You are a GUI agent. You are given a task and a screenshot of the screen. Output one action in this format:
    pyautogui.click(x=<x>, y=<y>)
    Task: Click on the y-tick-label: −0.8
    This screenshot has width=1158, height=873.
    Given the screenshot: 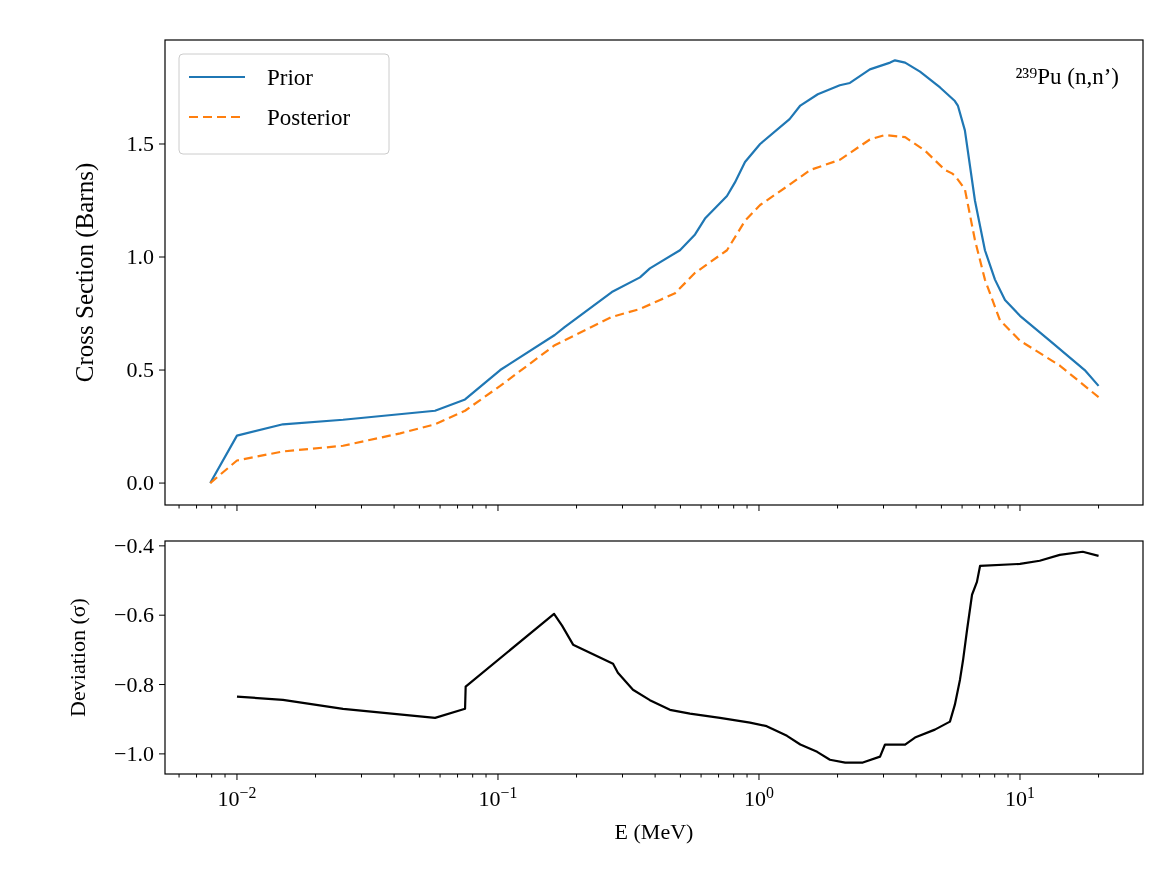 What is the action you would take?
    pyautogui.click(x=134, y=684)
    